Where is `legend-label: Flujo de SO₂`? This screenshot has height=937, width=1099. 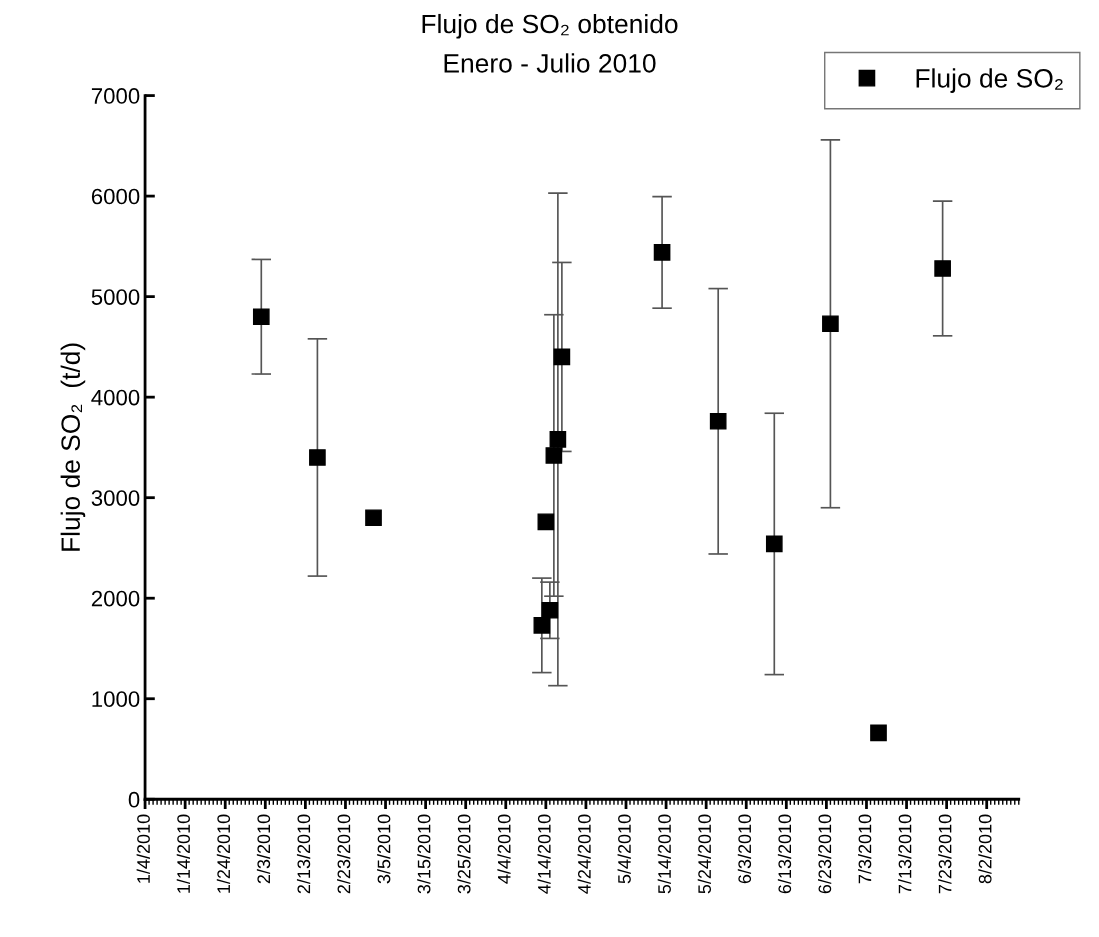 legend-label: Flujo de SO₂ is located at coordinates (989, 80).